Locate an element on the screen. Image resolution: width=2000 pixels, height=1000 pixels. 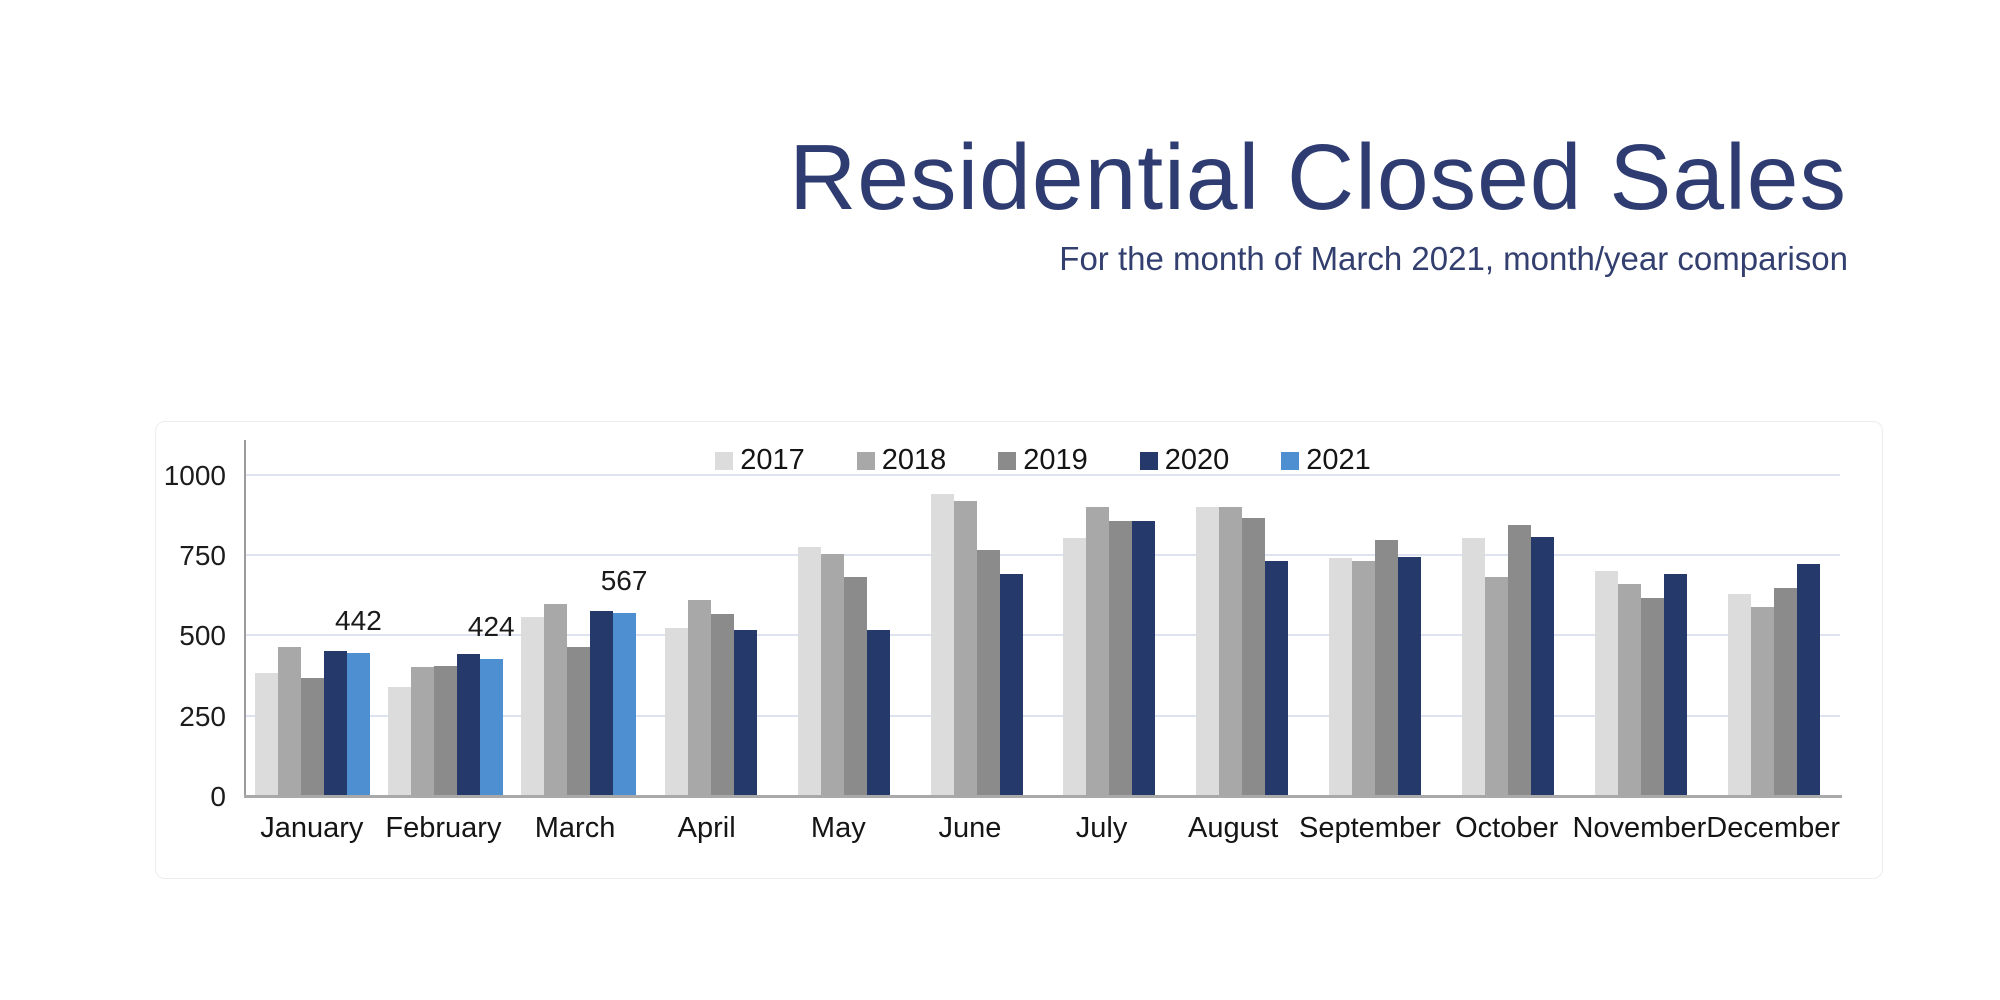
legend-label-2020: 2020 is located at coordinates (1197, 460).